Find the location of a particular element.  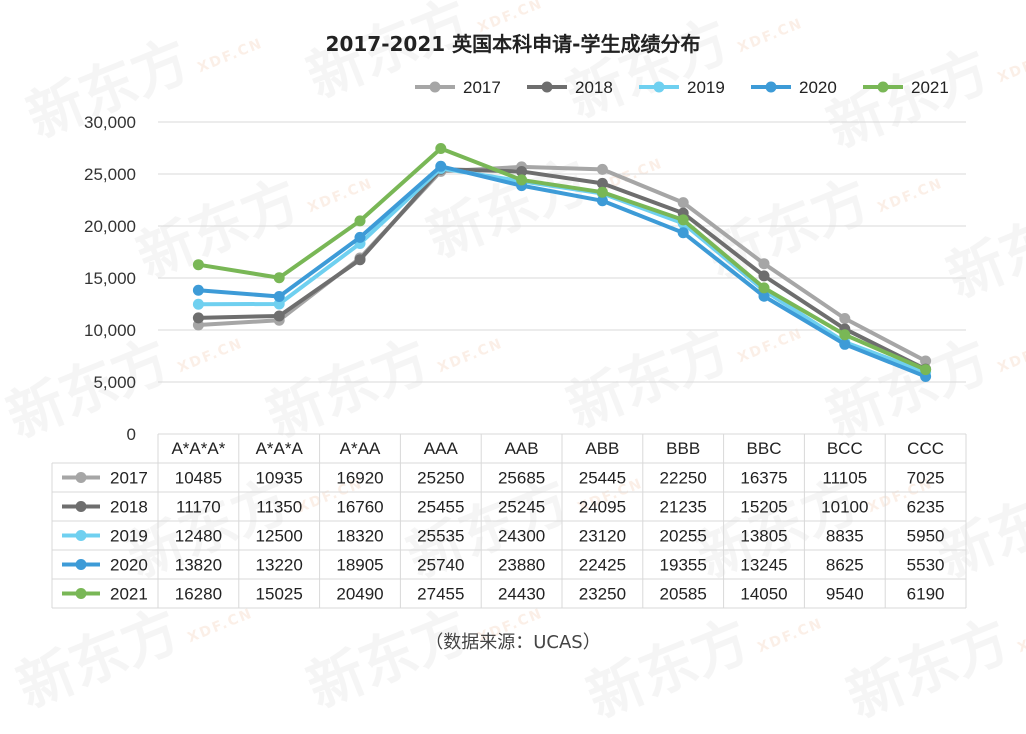

source-note: （数据来源：UCAS） is located at coordinates (513, 642).